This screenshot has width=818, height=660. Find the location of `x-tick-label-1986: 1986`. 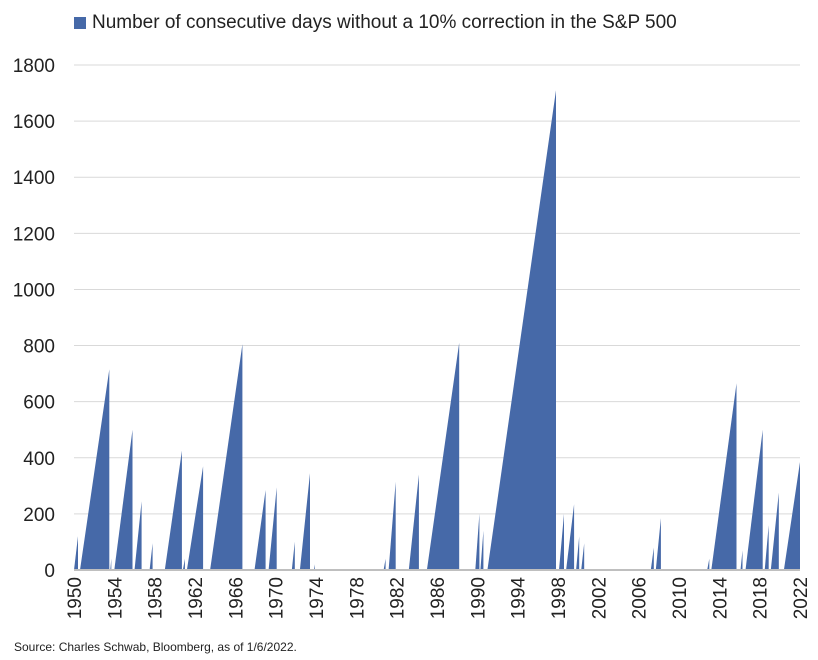

x-tick-label-1986: 1986 is located at coordinates (438, 598).